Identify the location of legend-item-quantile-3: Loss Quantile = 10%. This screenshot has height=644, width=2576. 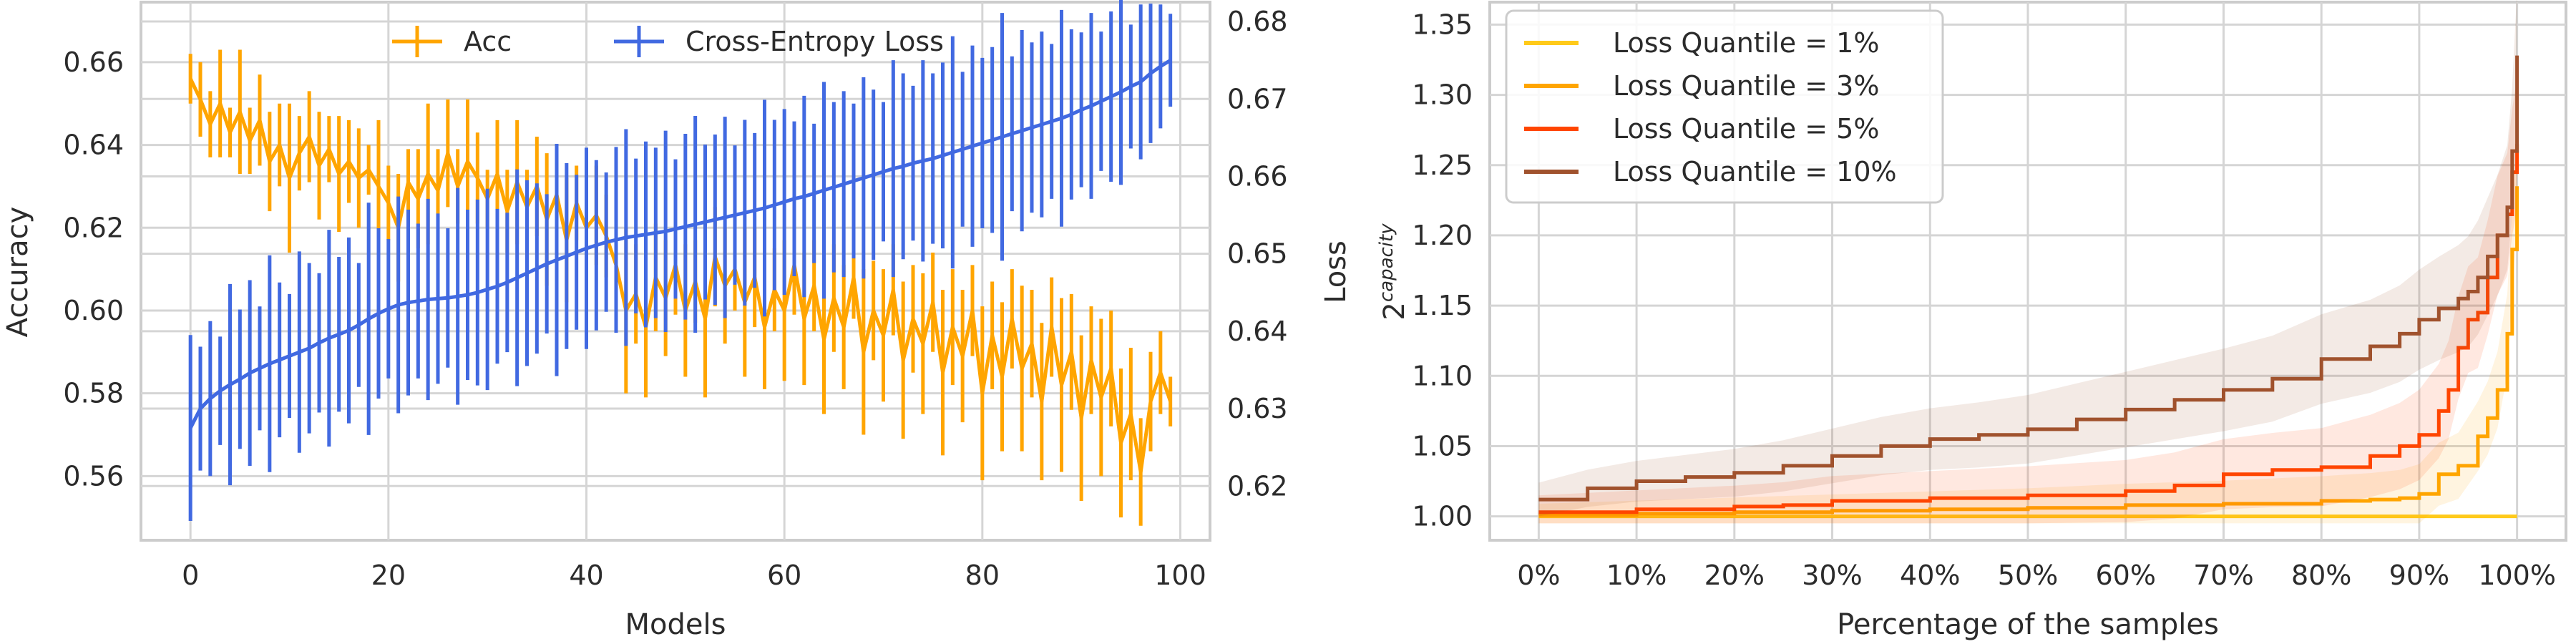
(1710, 171).